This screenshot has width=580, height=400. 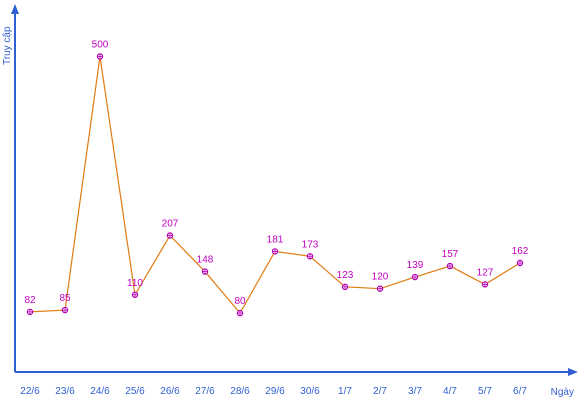 What do you see at coordinates (485, 391) in the screenshot?
I see `x-tick-label: 5/7` at bounding box center [485, 391].